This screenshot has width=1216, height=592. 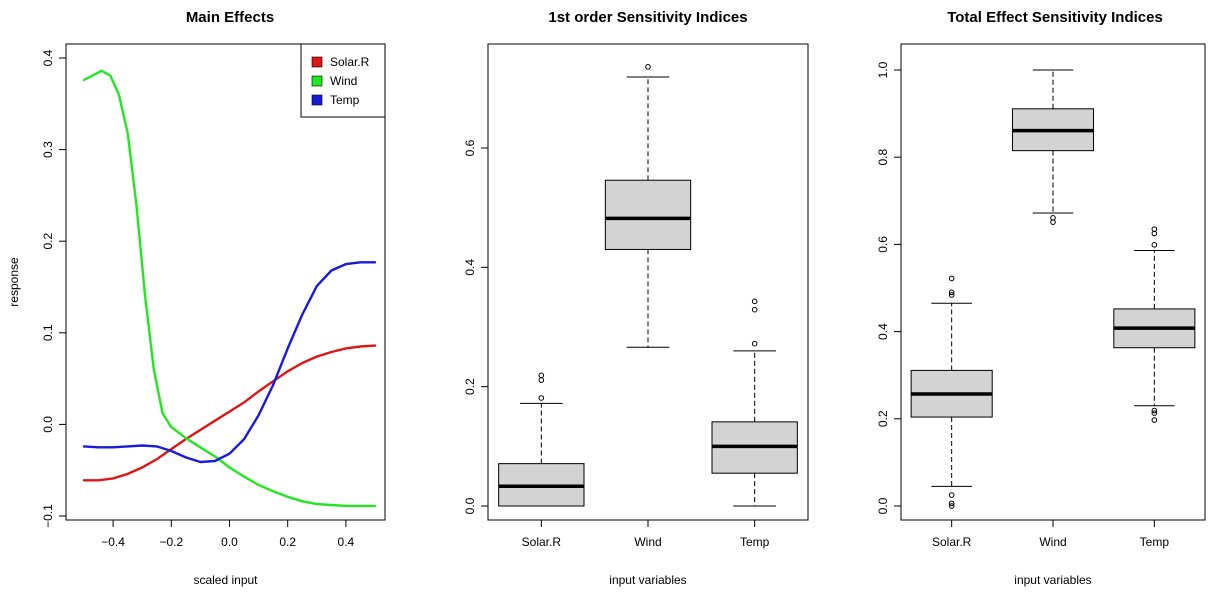 What do you see at coordinates (1055, 17) in the screenshot?
I see `chart-title: Total Effect Sensitivity Indices` at bounding box center [1055, 17].